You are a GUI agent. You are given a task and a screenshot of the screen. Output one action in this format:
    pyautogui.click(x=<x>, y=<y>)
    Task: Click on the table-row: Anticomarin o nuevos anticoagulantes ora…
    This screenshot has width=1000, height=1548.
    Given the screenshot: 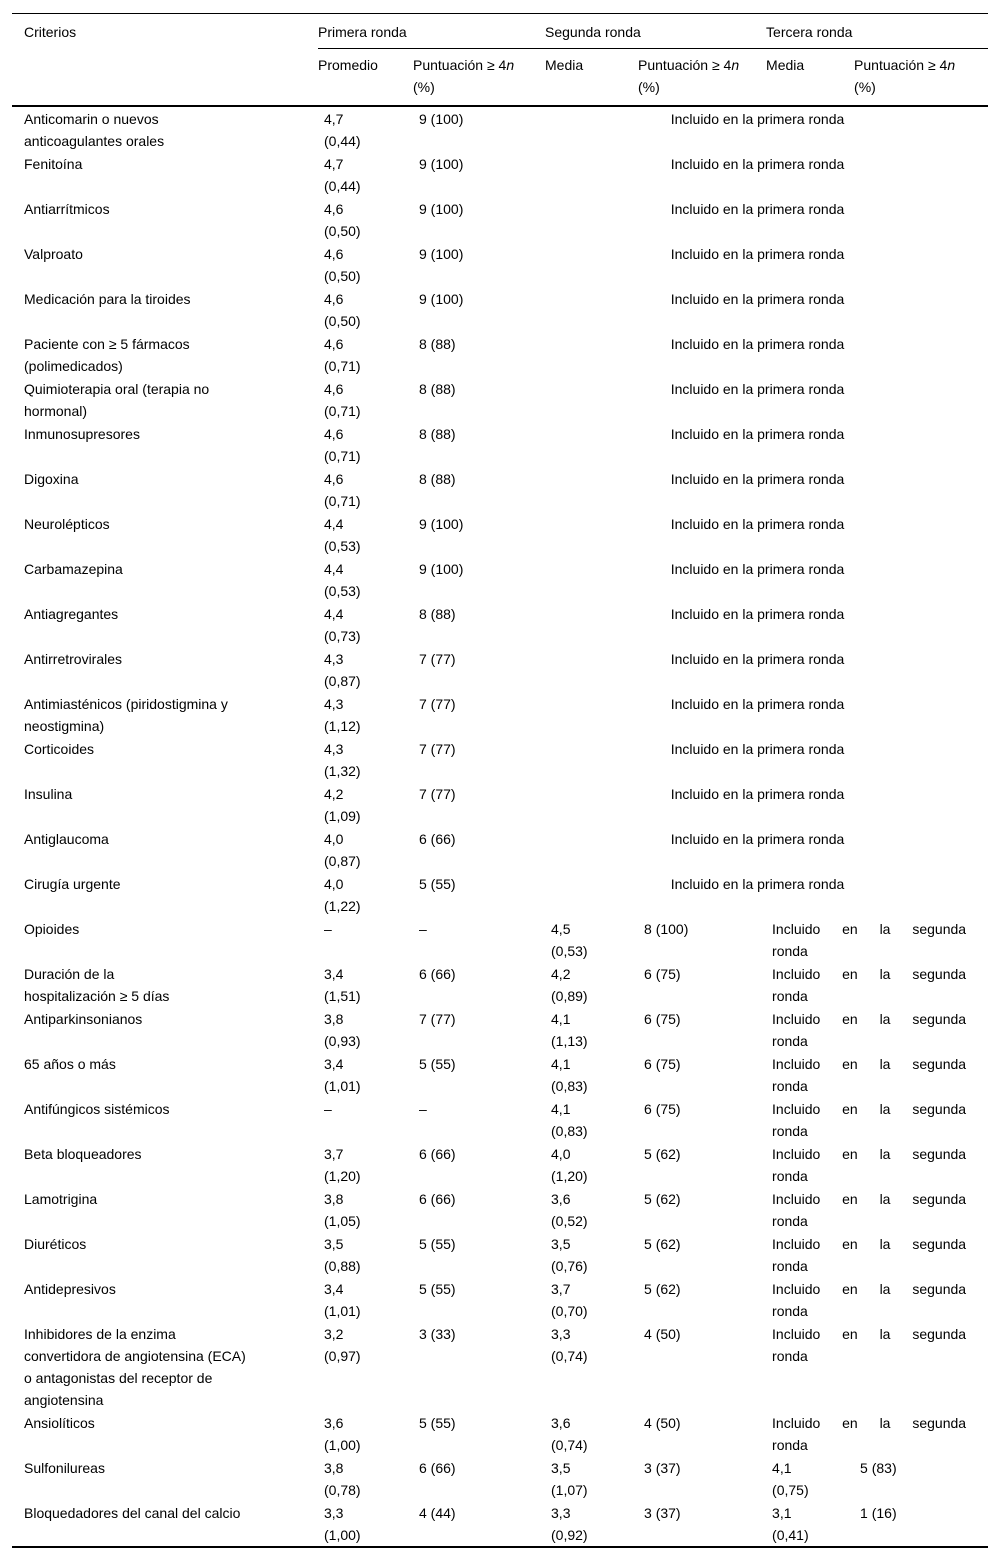 What is the action you would take?
    pyautogui.click(x=500, y=129)
    